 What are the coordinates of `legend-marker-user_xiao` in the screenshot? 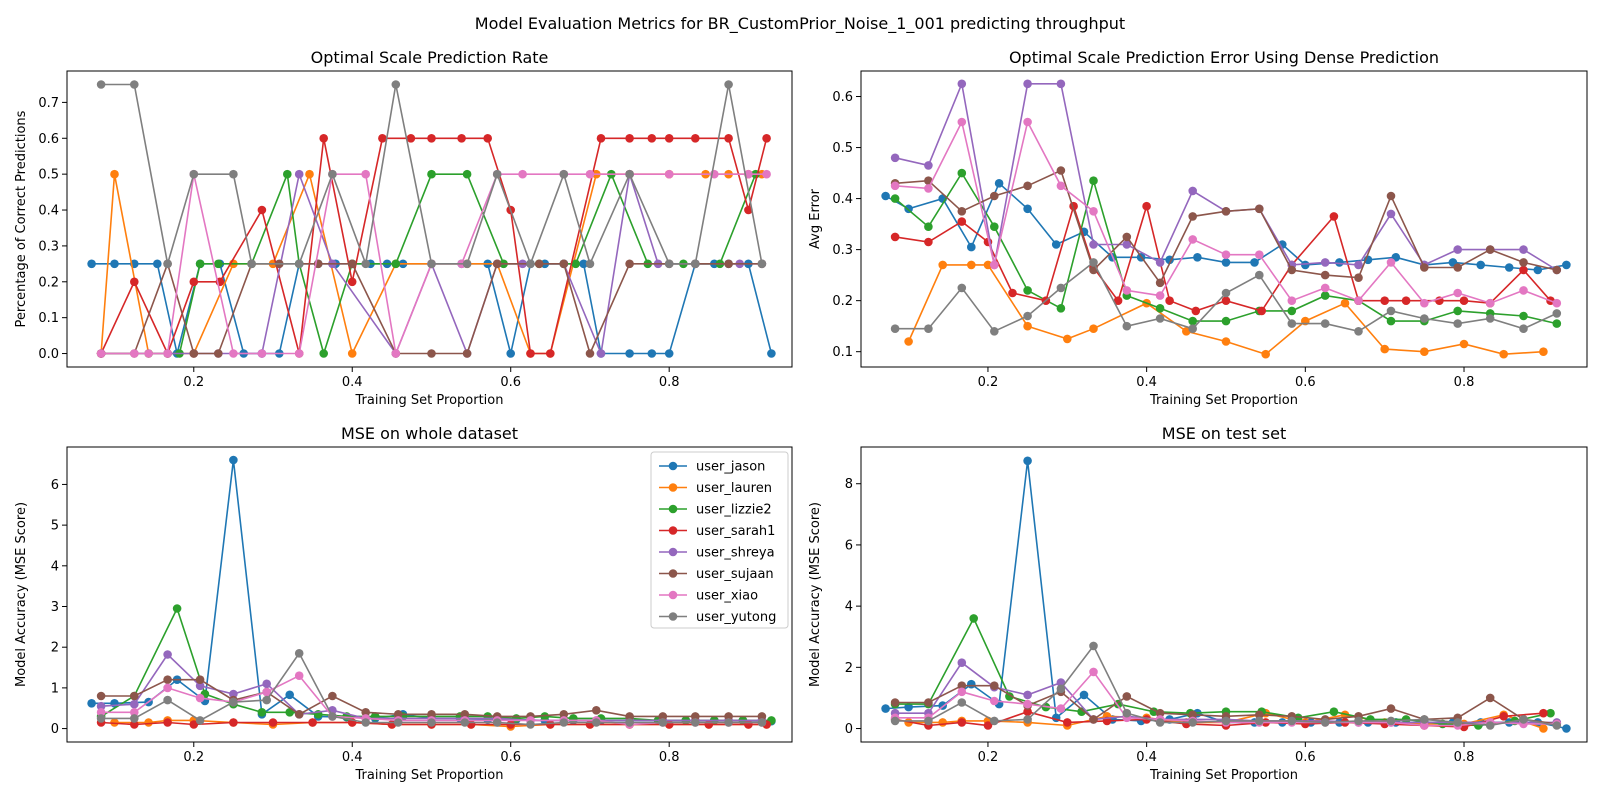 It's located at (673, 595).